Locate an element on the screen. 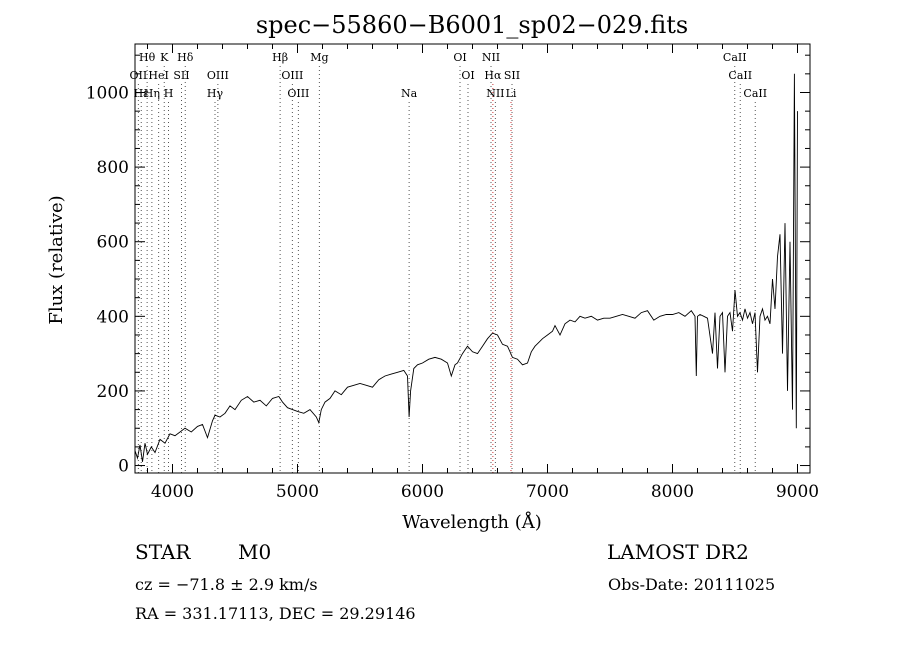 The image size is (900, 650). x-tick-label: 9000 is located at coordinates (797, 492).